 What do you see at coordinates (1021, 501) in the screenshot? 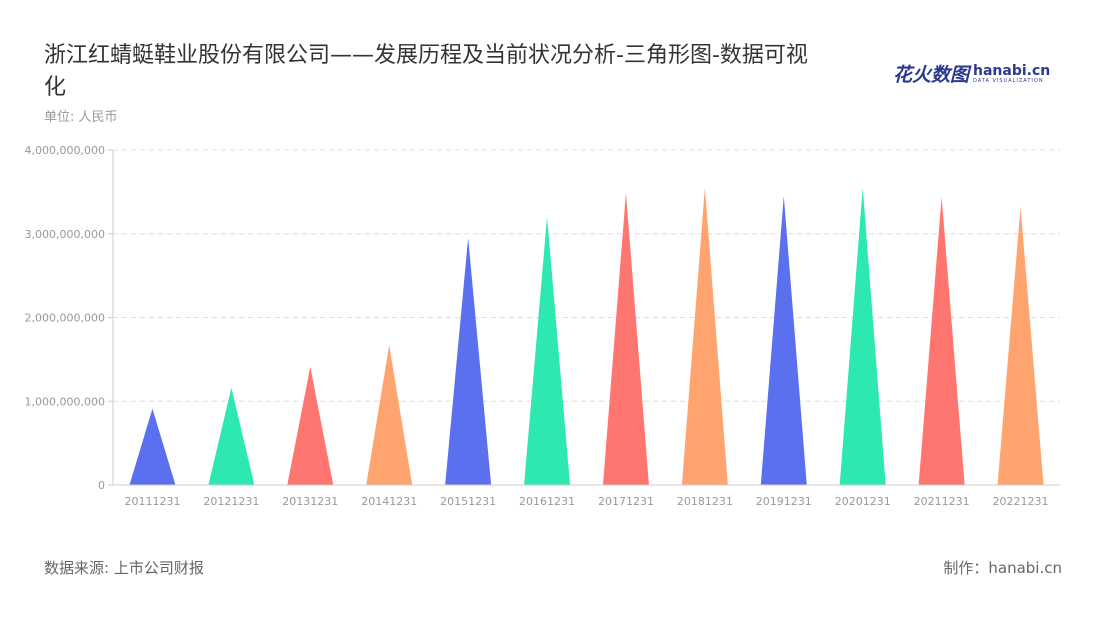
I see `x-tick-label: 20221231` at bounding box center [1021, 501].